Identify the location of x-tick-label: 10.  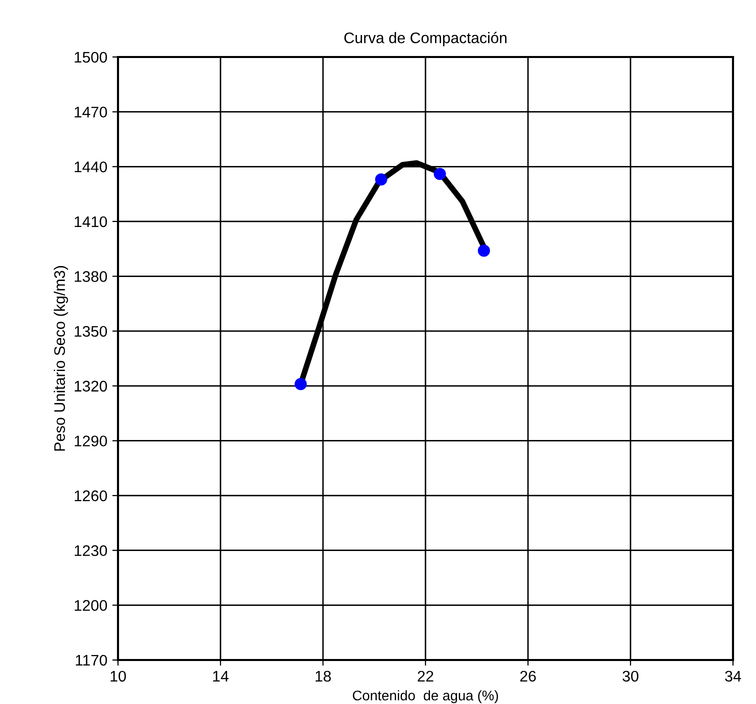
(118, 676).